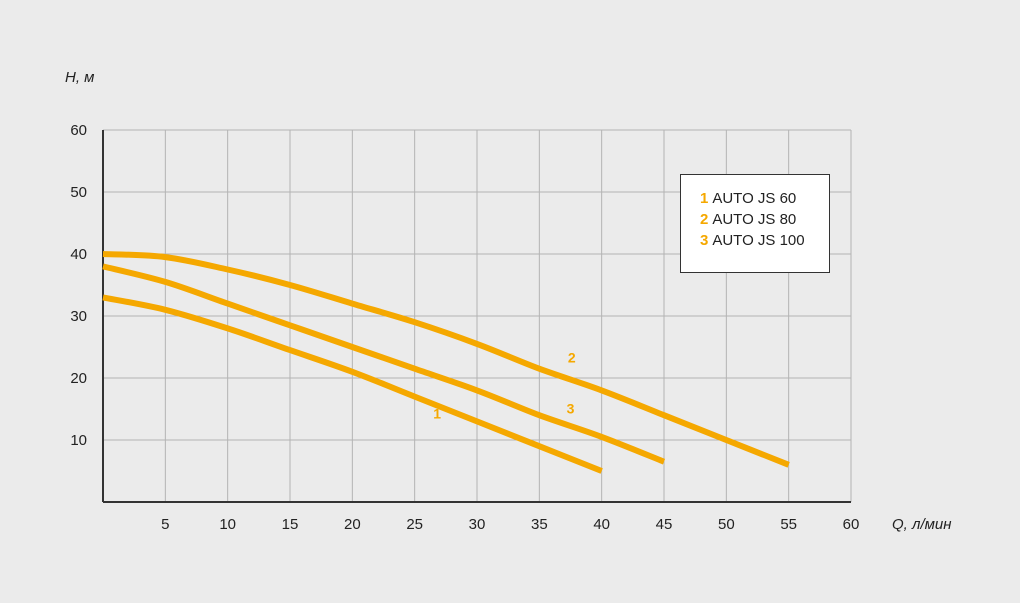 This screenshot has width=1020, height=603. I want to click on y-tick-label: 20, so click(78, 378).